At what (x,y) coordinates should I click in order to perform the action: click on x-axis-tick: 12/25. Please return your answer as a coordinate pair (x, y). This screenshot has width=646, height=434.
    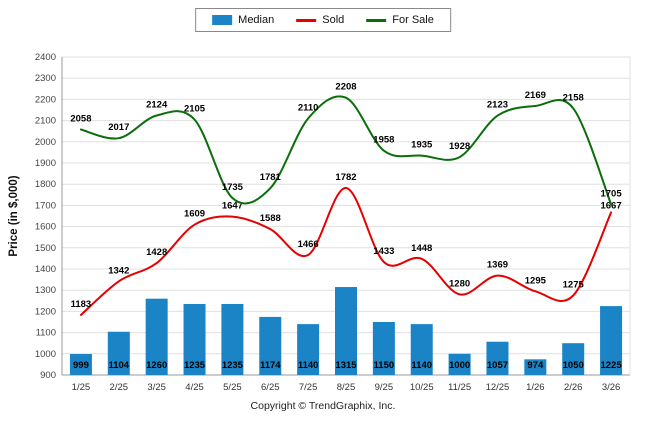
    Looking at the image, I should click on (498, 387).